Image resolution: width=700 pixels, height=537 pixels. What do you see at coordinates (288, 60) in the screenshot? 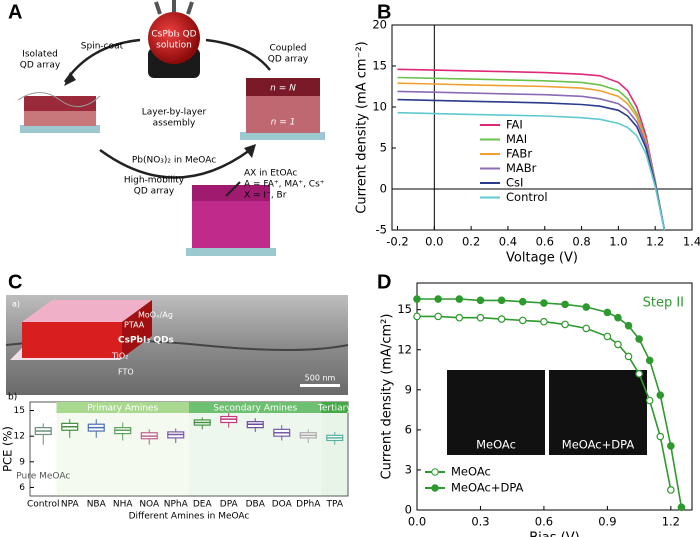
I see `stage-label: QD array` at bounding box center [288, 60].